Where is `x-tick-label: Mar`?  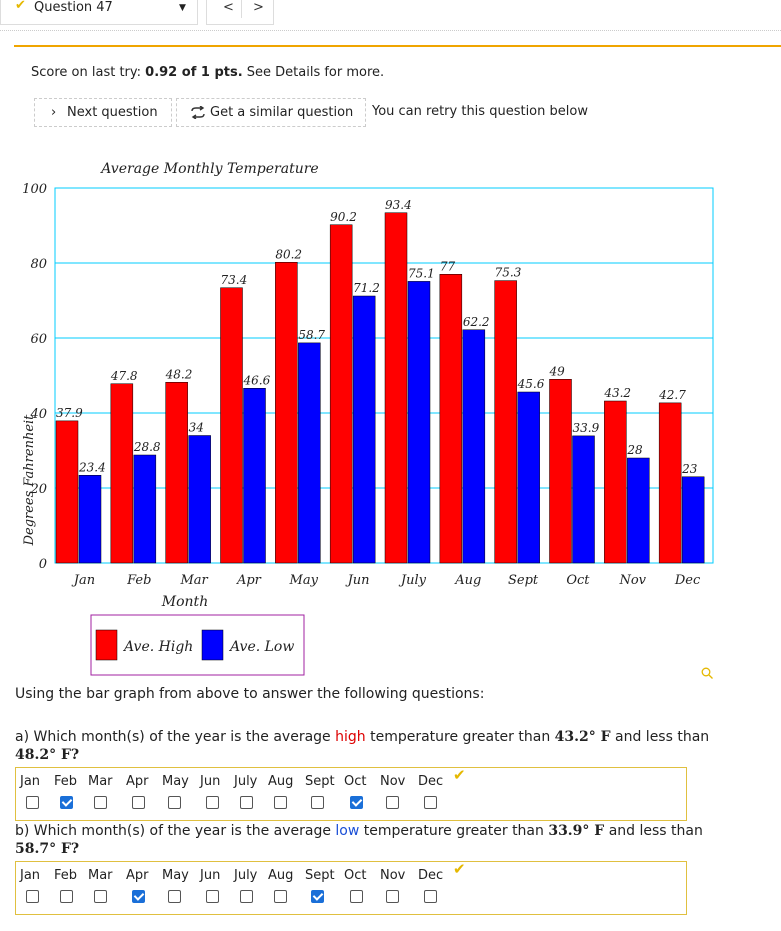
x-tick-label: Mar is located at coordinates (193, 580).